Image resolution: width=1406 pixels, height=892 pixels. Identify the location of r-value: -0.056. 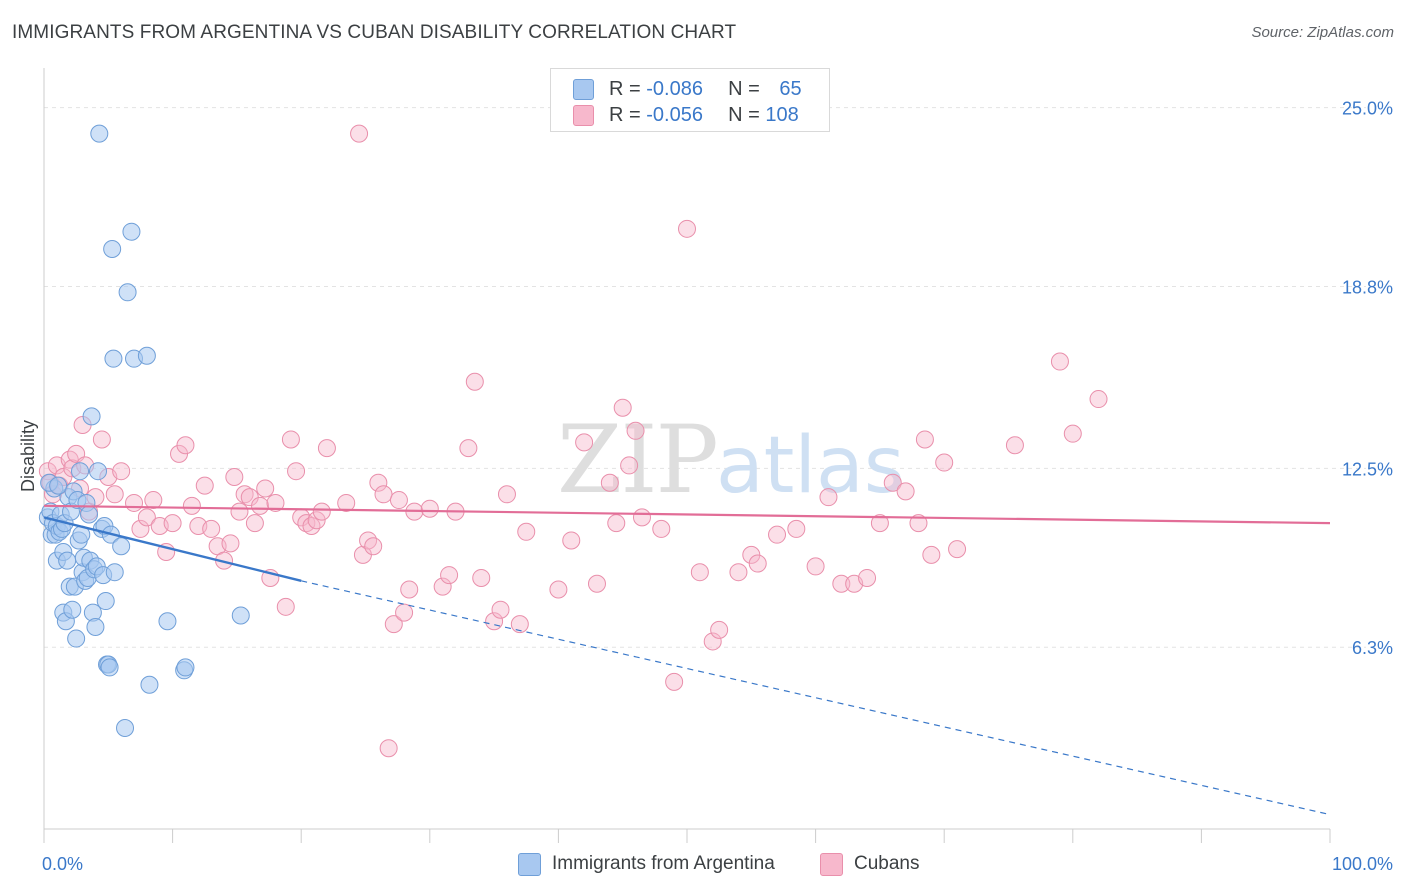
(674, 115).